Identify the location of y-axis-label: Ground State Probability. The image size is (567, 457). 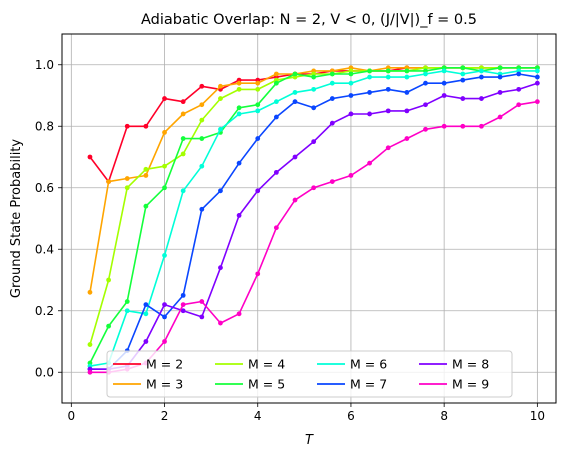
(16, 219).